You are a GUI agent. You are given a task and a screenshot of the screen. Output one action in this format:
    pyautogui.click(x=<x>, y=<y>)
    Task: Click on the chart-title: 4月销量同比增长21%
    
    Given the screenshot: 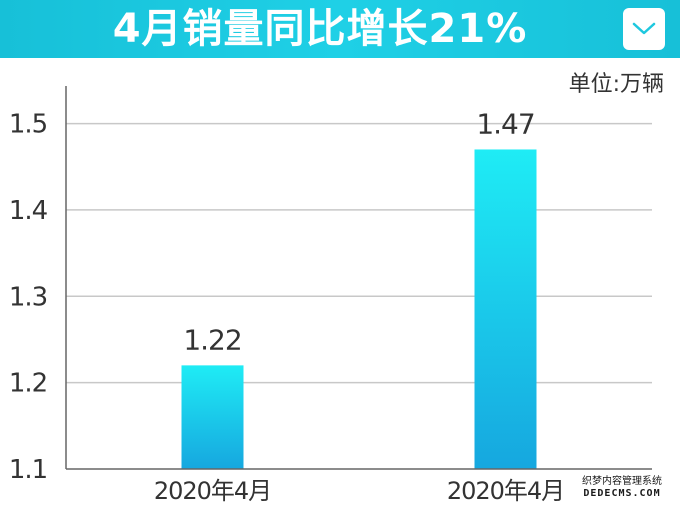 What is the action you would take?
    pyautogui.click(x=320, y=29)
    